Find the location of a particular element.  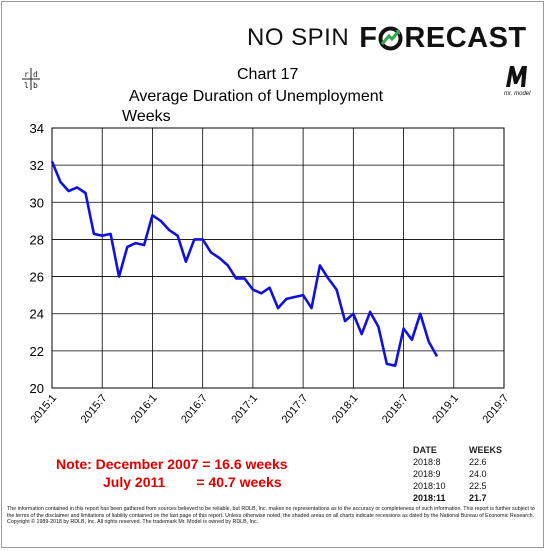

x-tick-label: 2016:7 is located at coordinates (194, 408).